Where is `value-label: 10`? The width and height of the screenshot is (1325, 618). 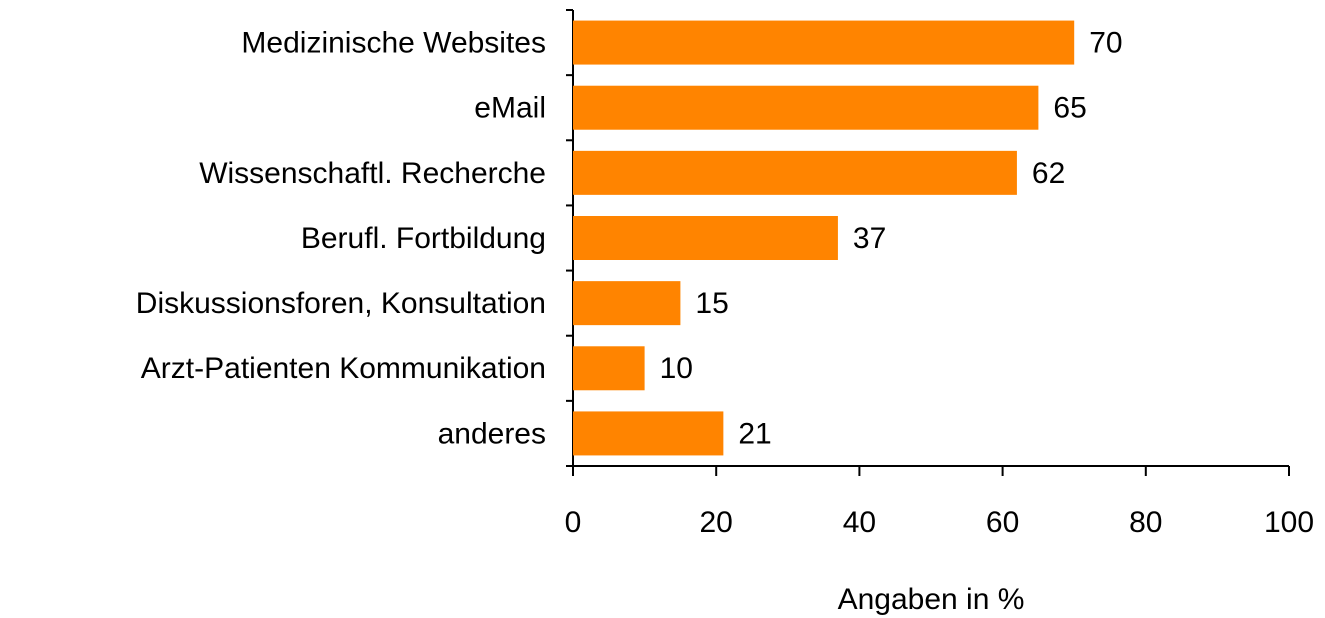
value-label: 10 is located at coordinates (676, 368).